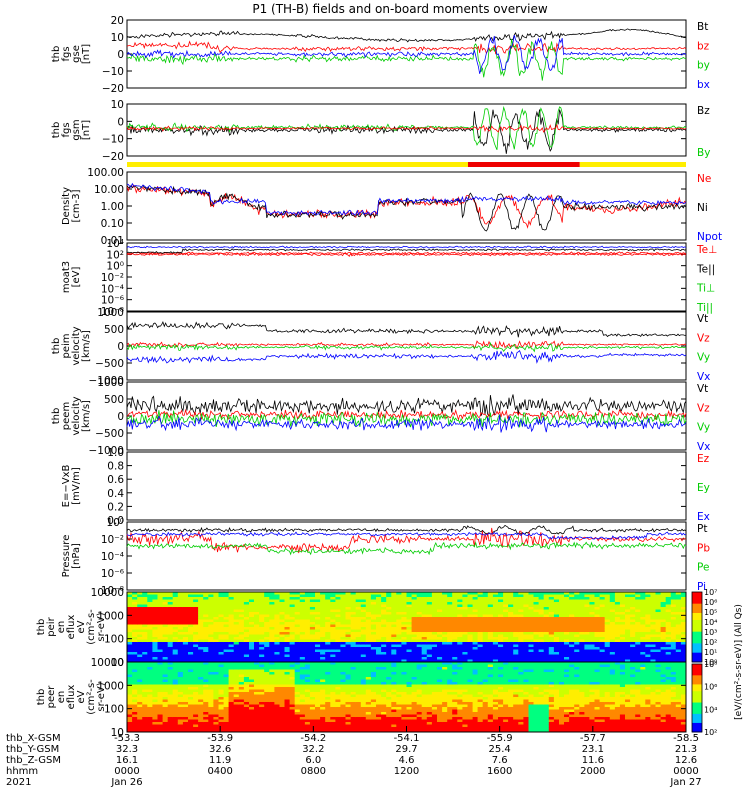 The image size is (750, 804). What do you see at coordinates (703, 46) in the screenshot?
I see `legend-entry: bz` at bounding box center [703, 46].